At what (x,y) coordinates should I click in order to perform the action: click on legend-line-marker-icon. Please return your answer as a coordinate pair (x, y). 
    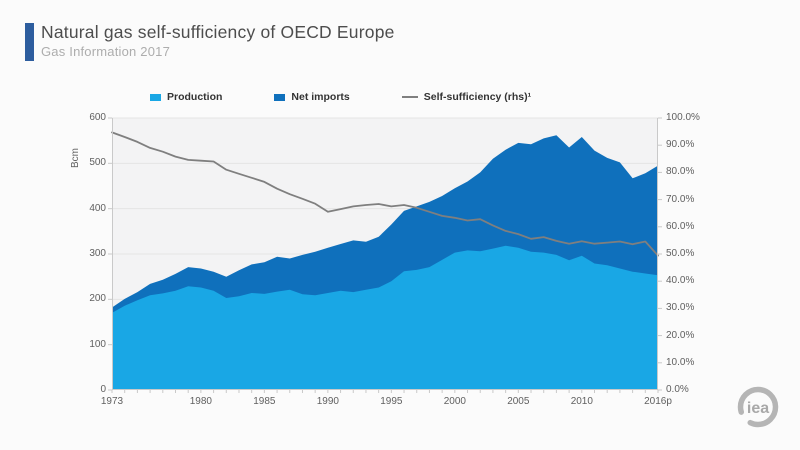
    Looking at the image, I should click on (409, 97).